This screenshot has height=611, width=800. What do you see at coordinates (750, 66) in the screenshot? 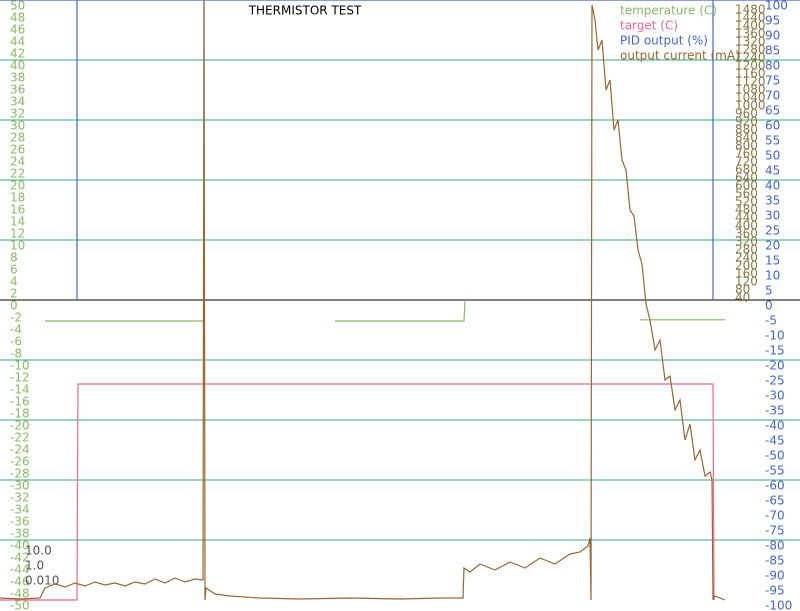
I see `y3-tick-label: 1200` at bounding box center [750, 66].